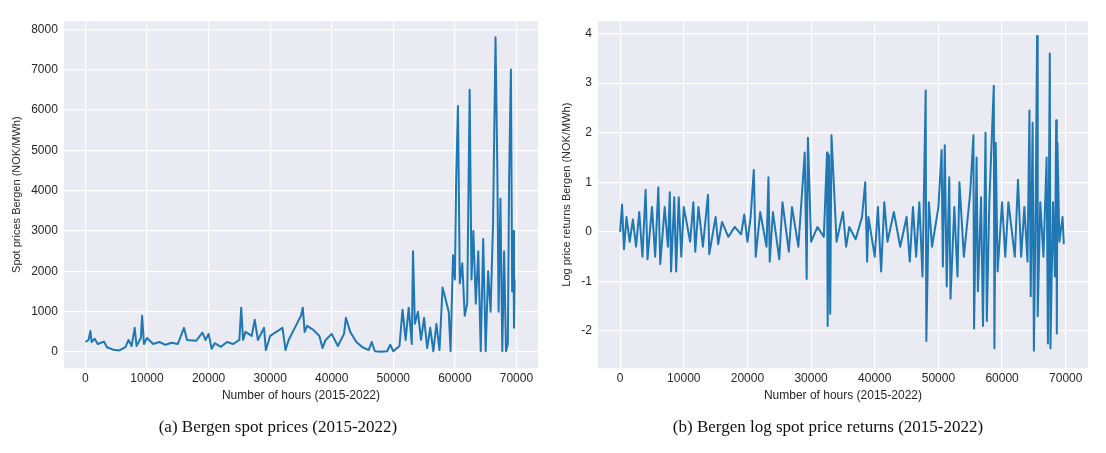 The height and width of the screenshot is (453, 1106). I want to click on text: (a) Bergen spot prices (2015-2022), so click(278, 427).